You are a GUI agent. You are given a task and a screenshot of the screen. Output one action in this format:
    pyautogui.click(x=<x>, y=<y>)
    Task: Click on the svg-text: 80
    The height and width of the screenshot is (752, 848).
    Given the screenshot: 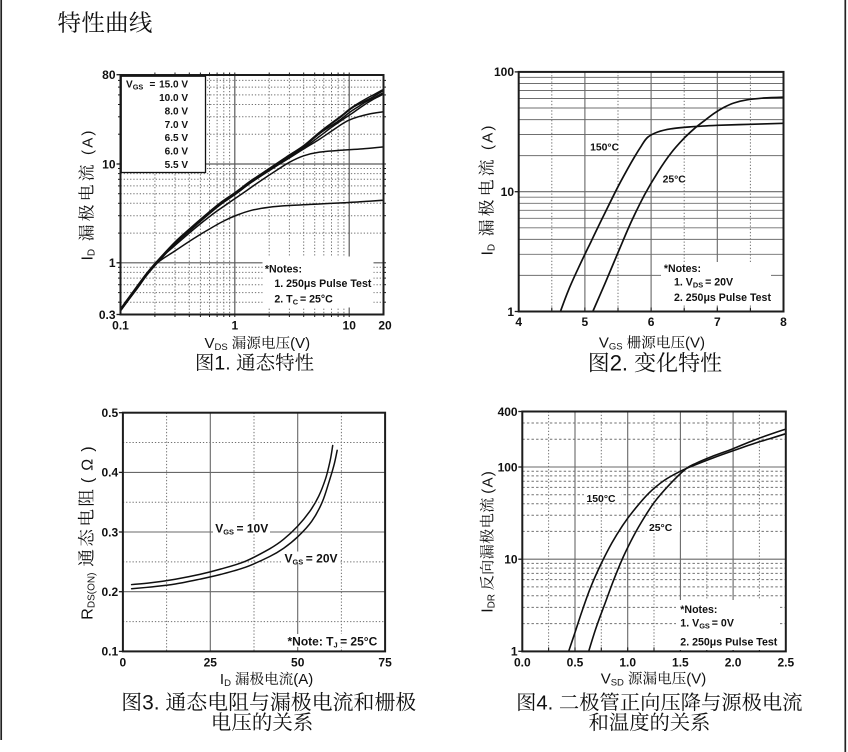 What is the action you would take?
    pyautogui.click(x=109, y=75)
    